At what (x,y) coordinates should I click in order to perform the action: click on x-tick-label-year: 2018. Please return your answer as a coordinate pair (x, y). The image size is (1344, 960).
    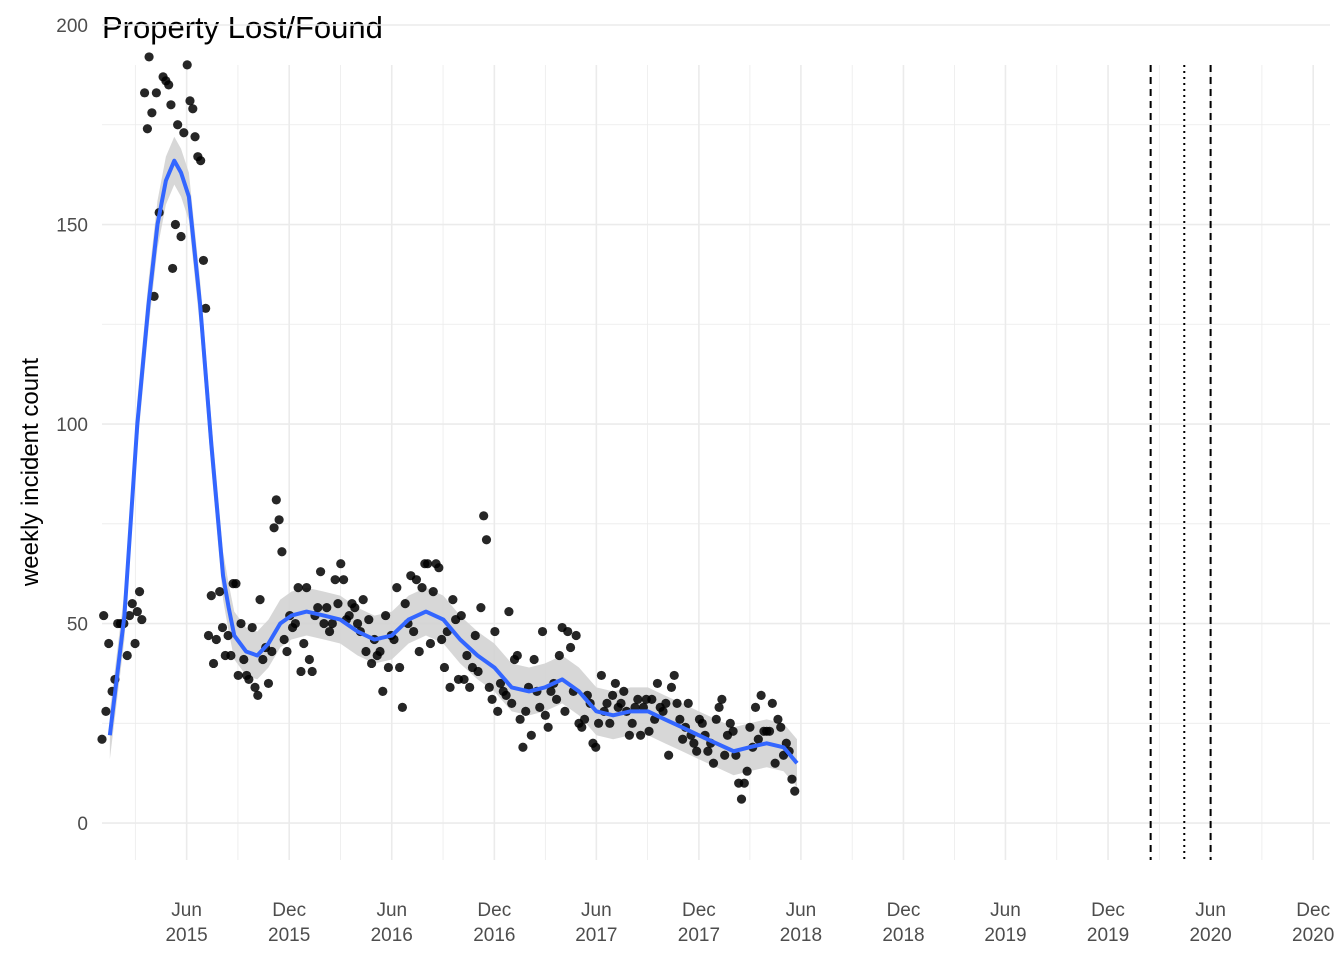
    Looking at the image, I should click on (801, 935).